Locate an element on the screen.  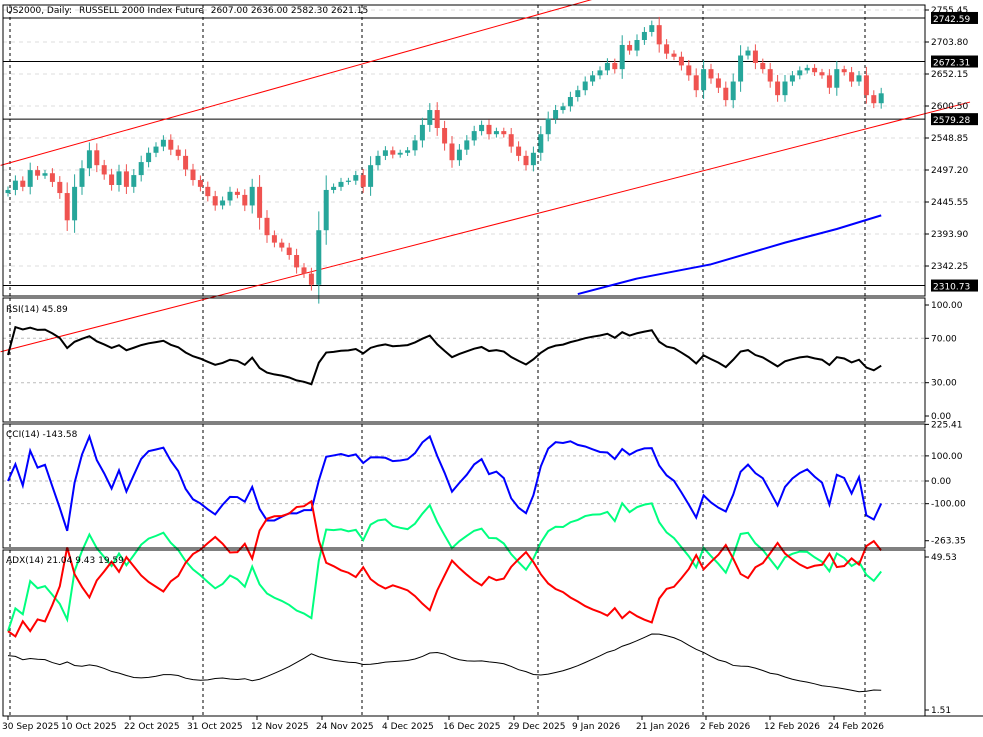
price-level-label: 2742.59 is located at coordinates (951, 20).